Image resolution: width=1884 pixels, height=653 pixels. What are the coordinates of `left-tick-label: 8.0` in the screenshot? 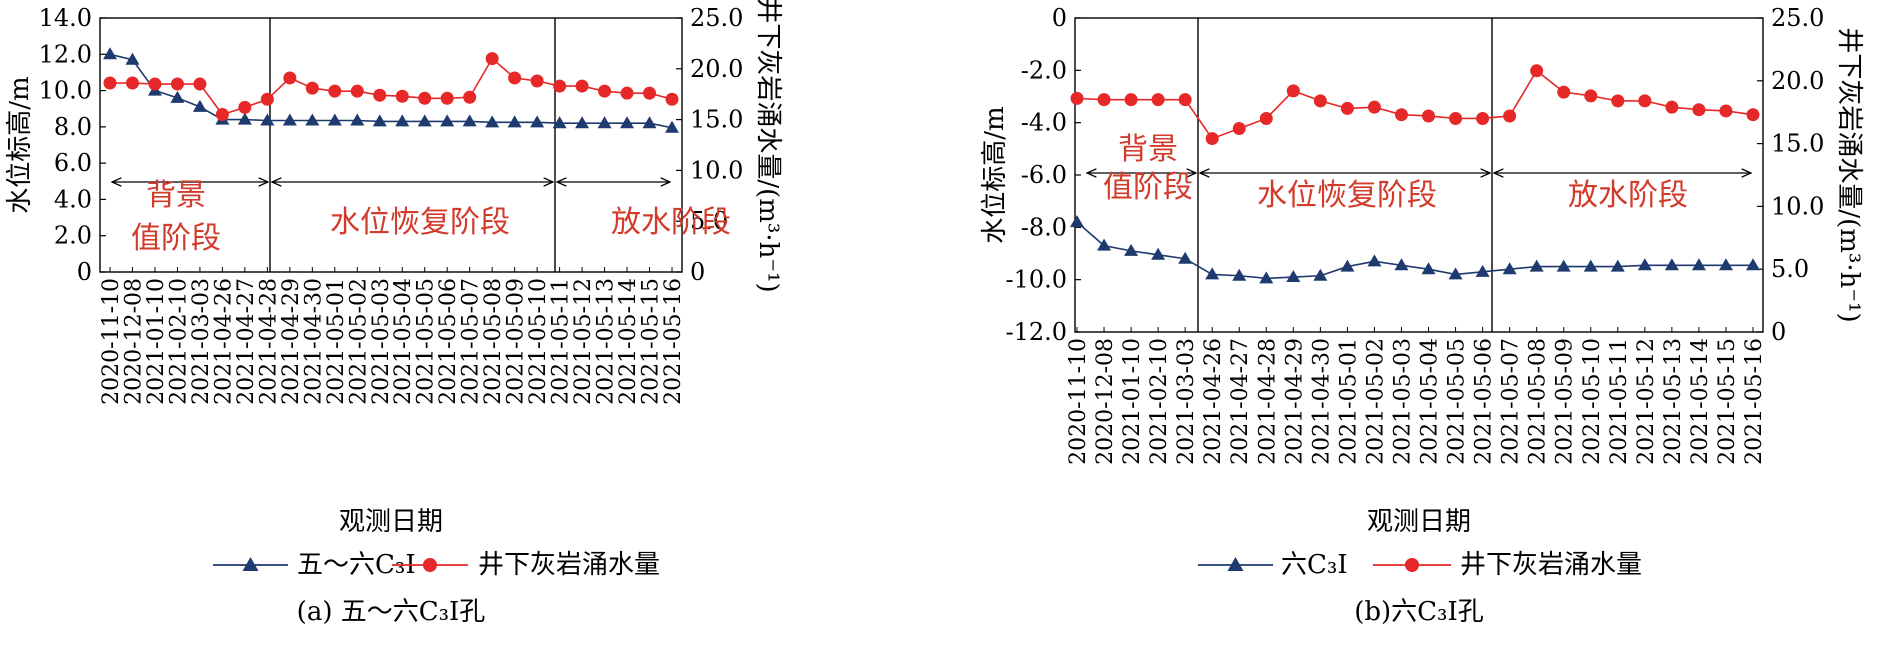 It's located at (73, 127).